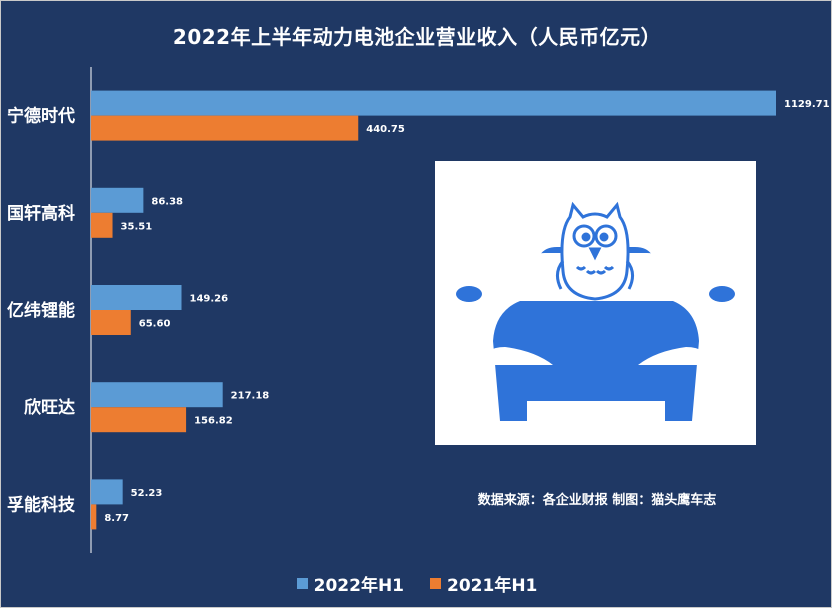 This screenshot has height=609, width=832. I want to click on source-annotation: 数据来源：各企业财报 制图：猫头鹰车志, so click(597, 500).